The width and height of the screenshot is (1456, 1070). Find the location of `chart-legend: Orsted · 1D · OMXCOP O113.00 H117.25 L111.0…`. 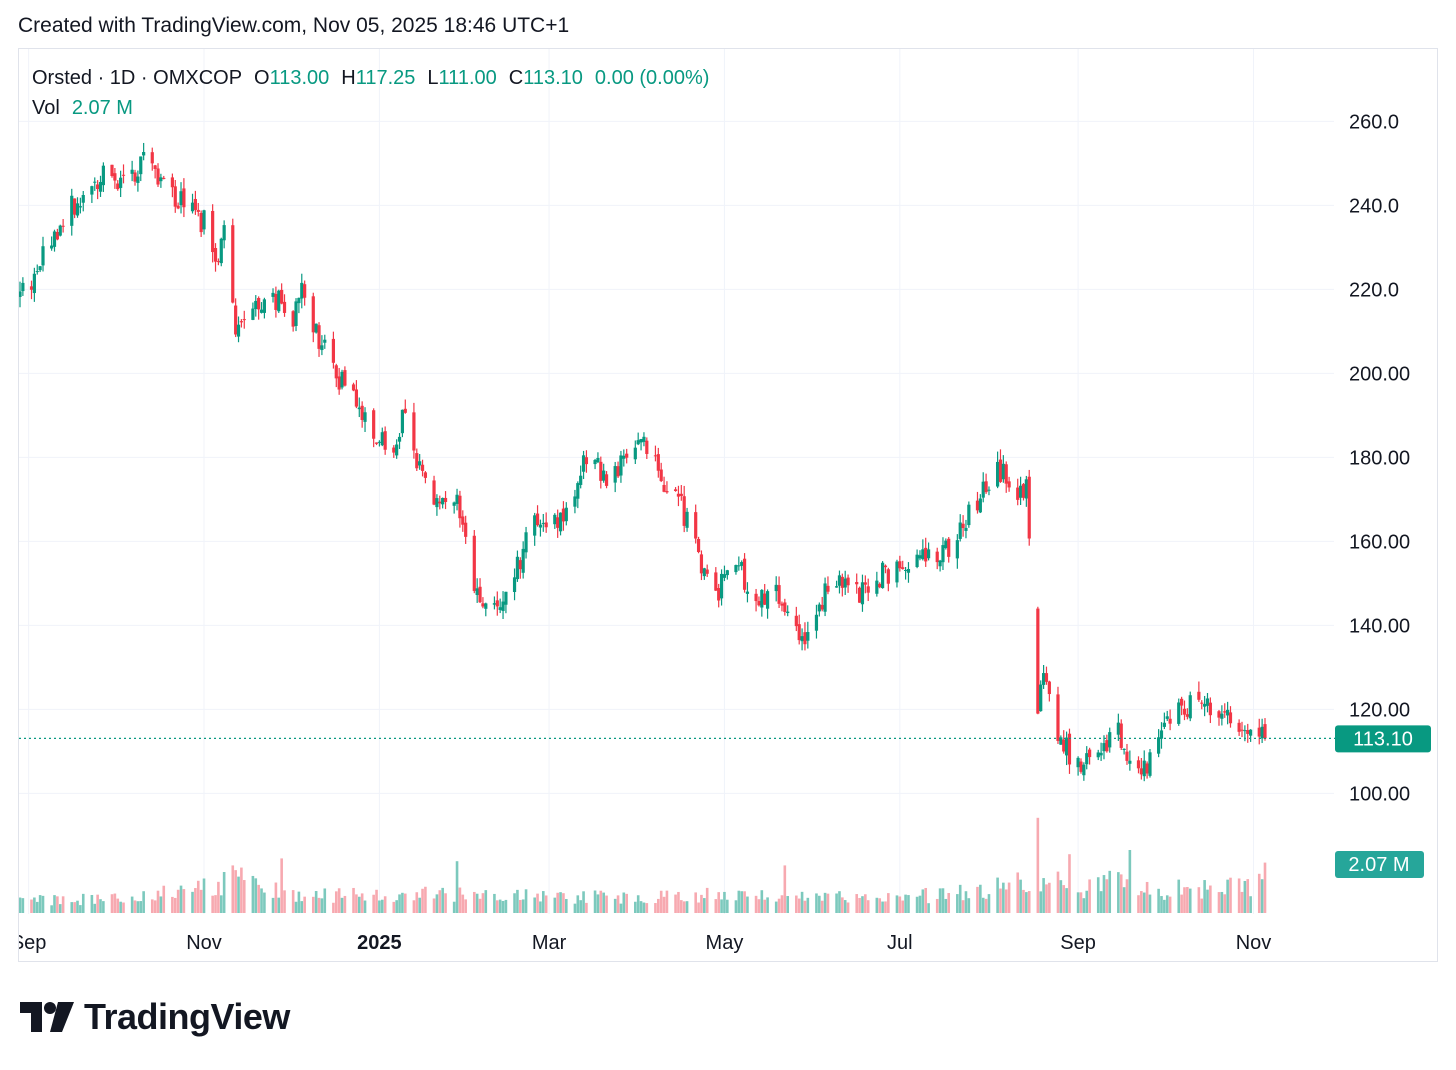

chart-legend: Orsted · 1D · OMXCOP O113.00 H117.25 L111.0… is located at coordinates (370, 93).